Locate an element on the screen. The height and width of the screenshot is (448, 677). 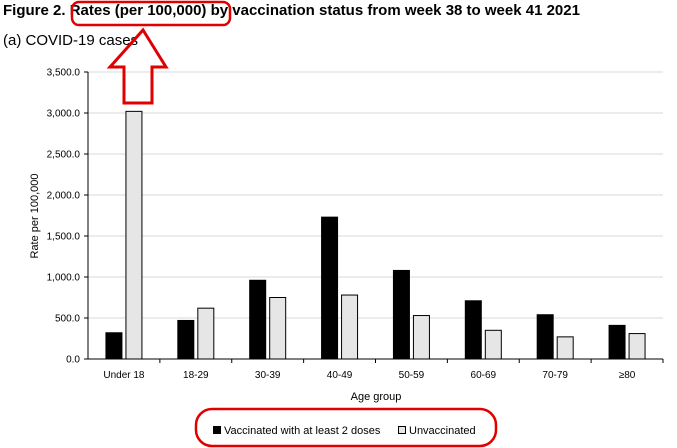
x-tick-label: 60-69 is located at coordinates (484, 375).